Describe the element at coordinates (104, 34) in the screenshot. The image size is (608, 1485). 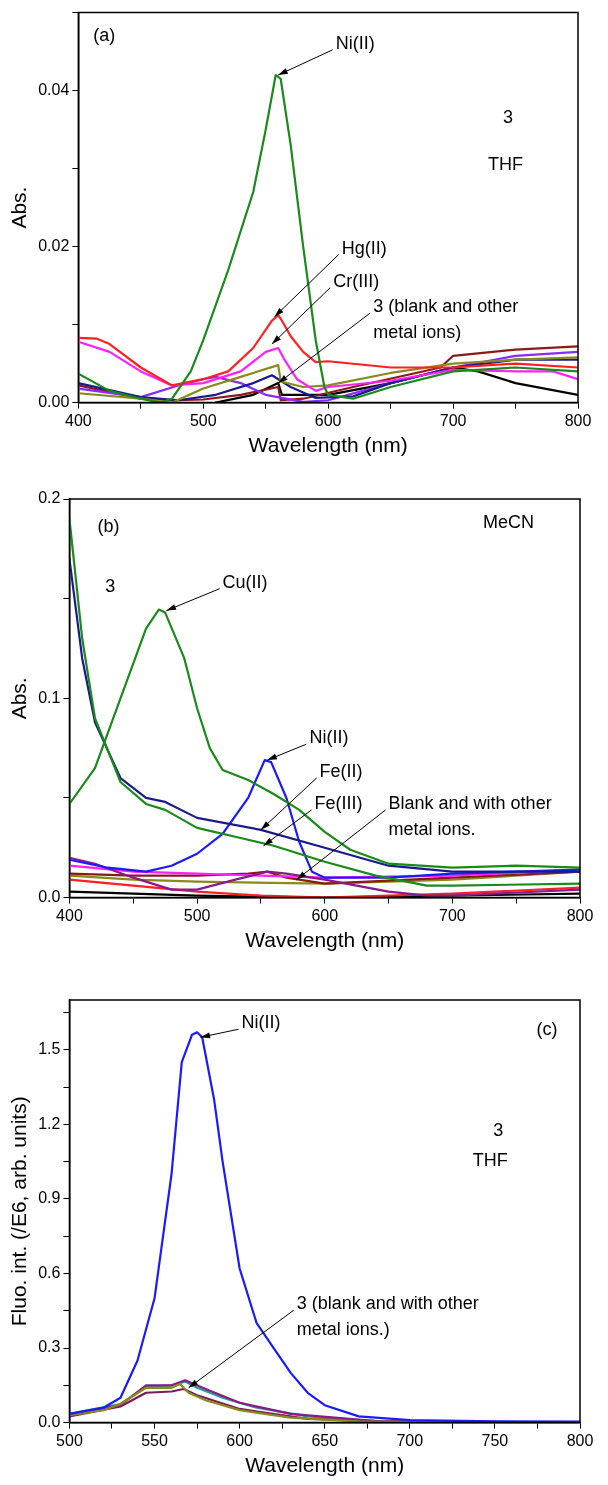
I see `text: (a)` at that location.